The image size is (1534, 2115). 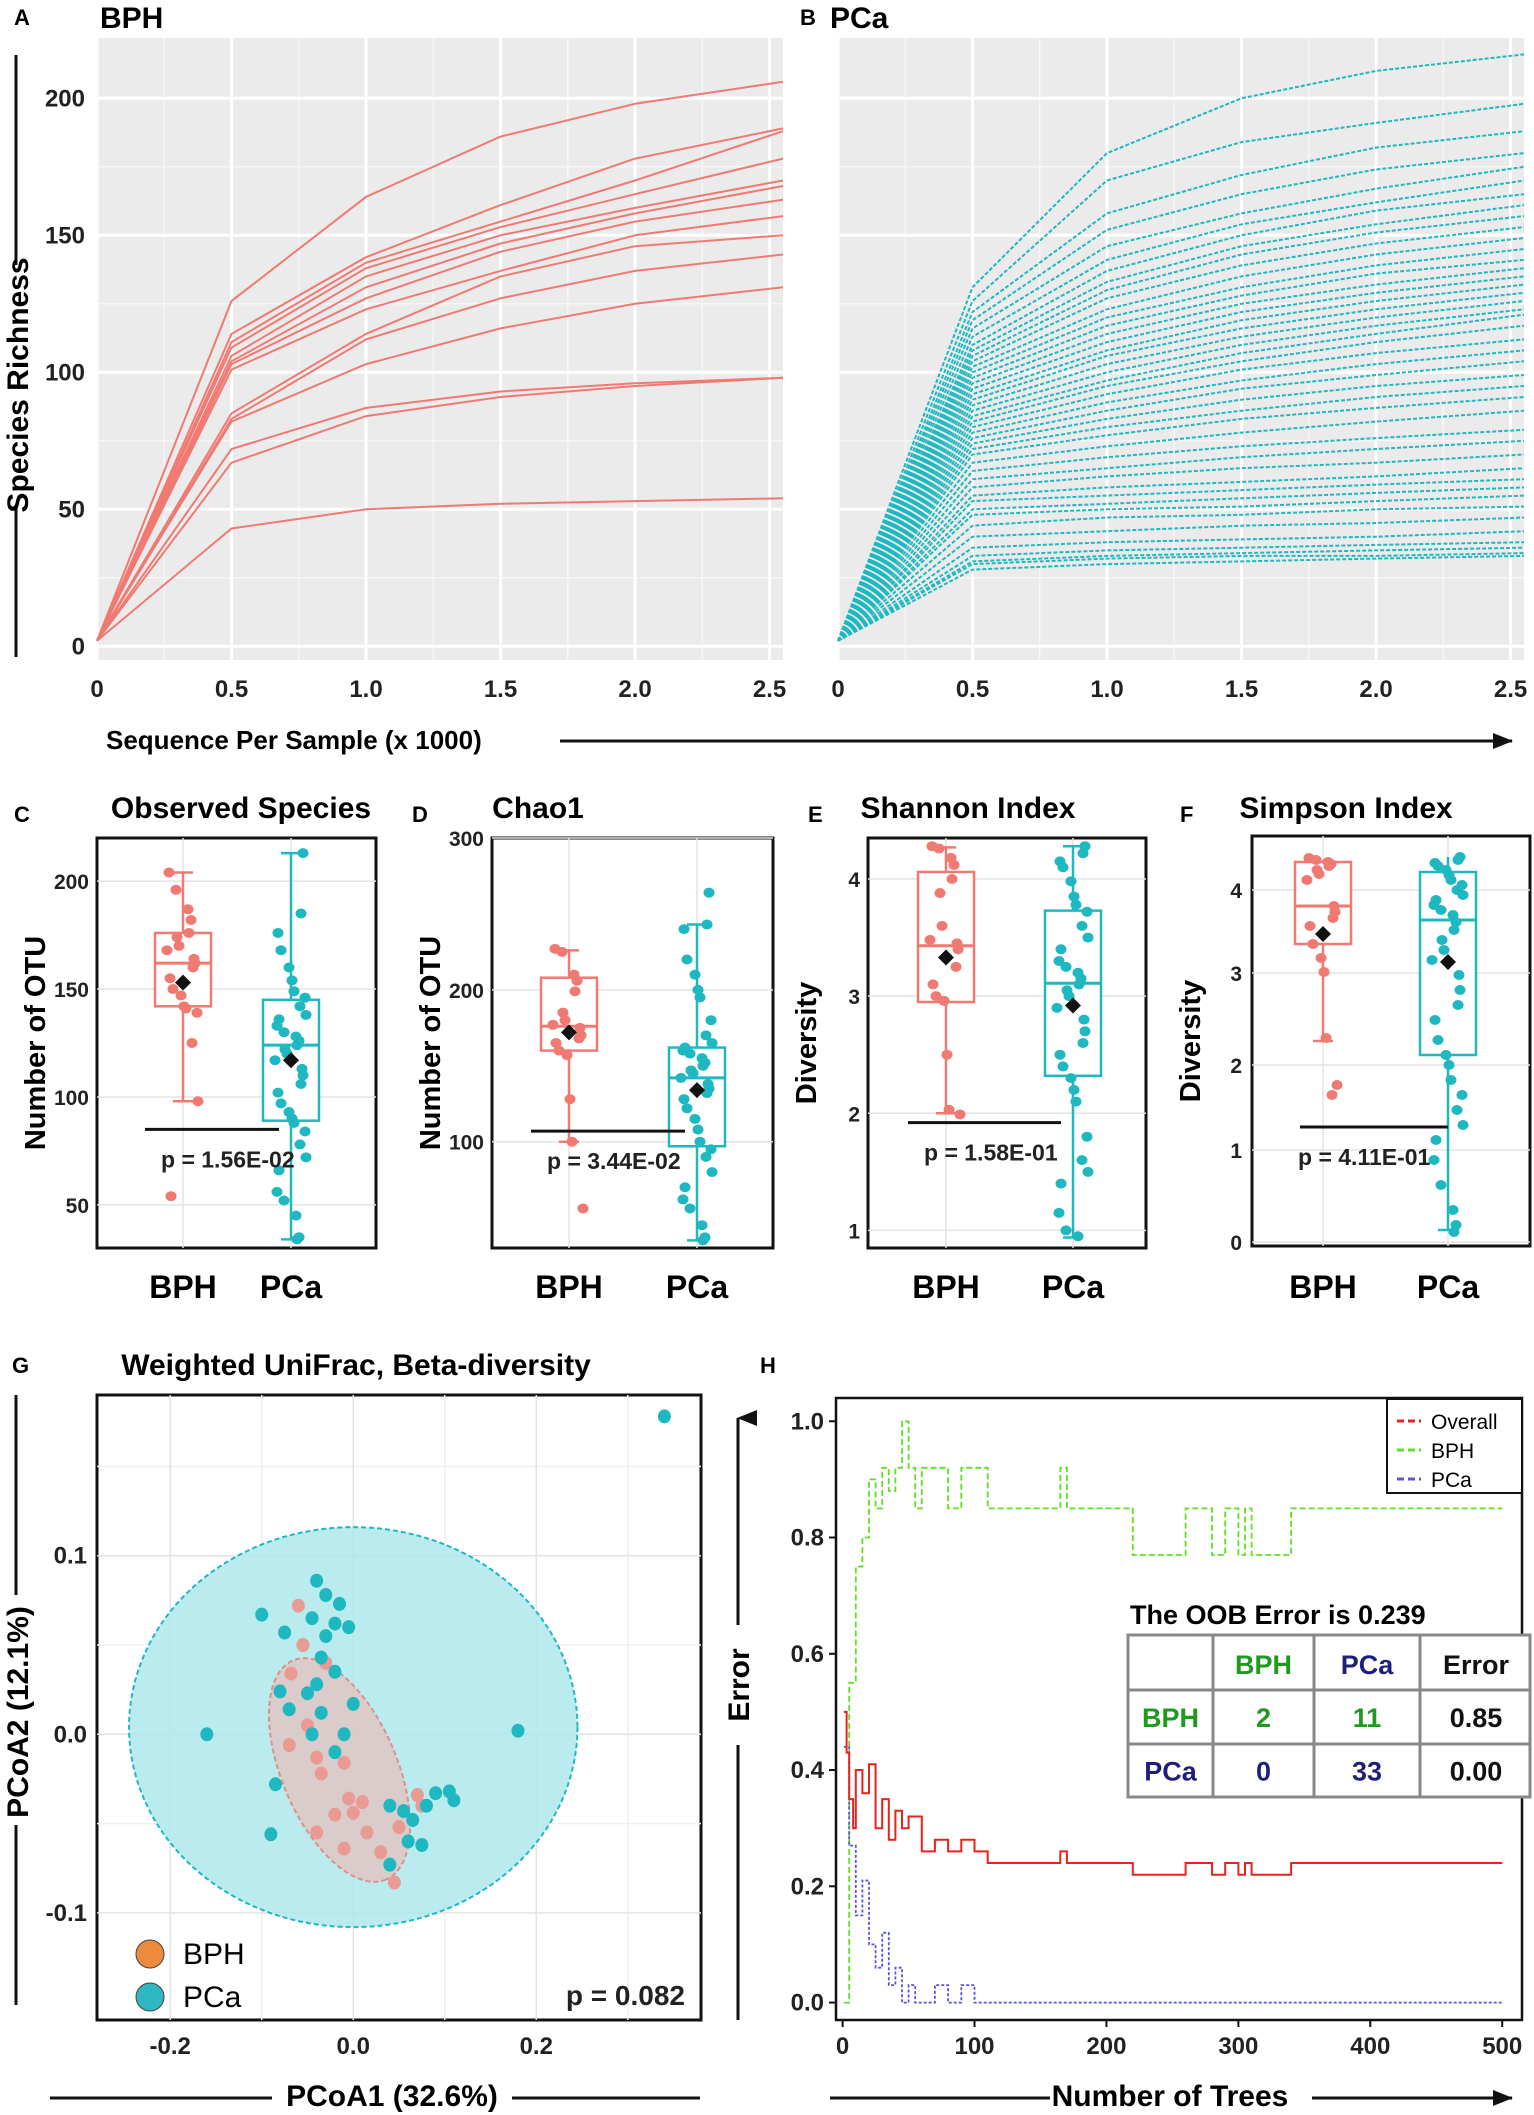 I want to click on panel-f-boxplot: 0 1 2 3 4 p = 4.11E-01 BPH PCa Diversity, so click(x=1353, y=1069).